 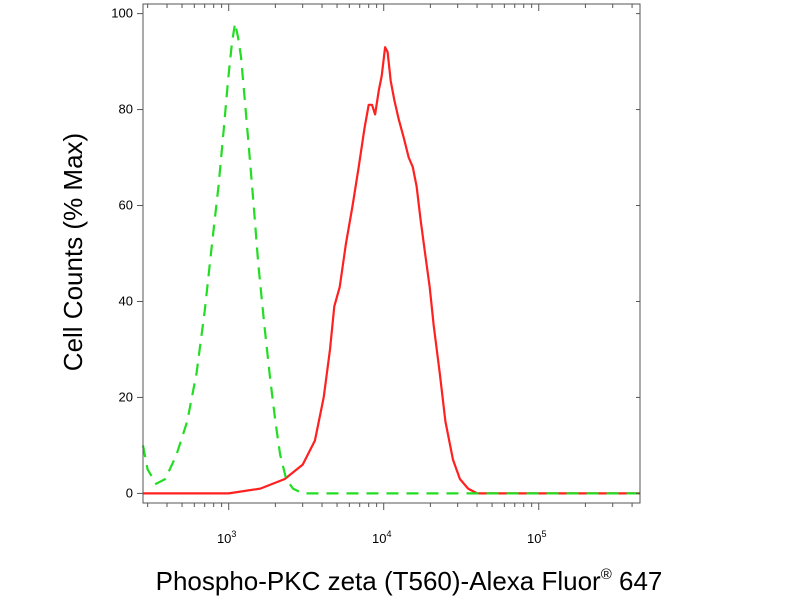 What do you see at coordinates (122, 13) in the screenshot?
I see `y-tick-label-100: 100` at bounding box center [122, 13].